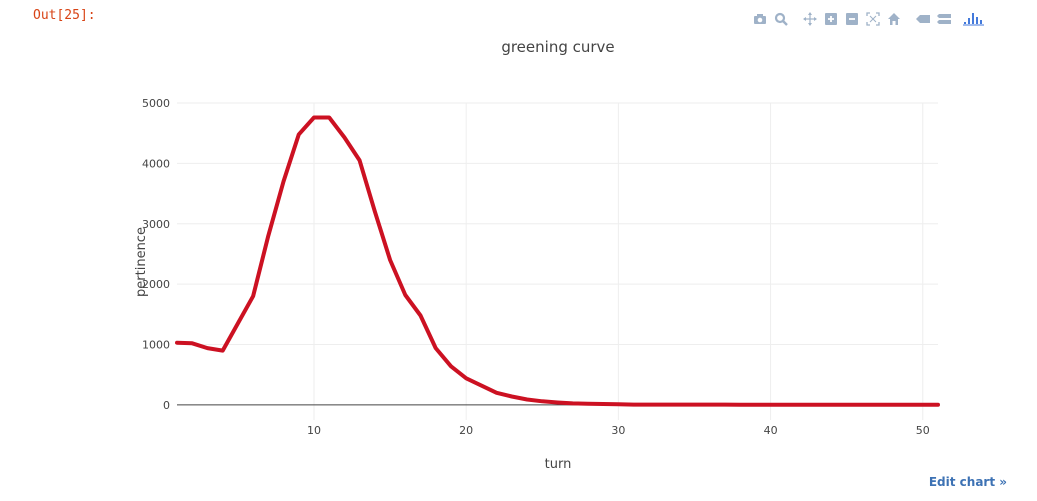 The height and width of the screenshot is (501, 1037). Describe the element at coordinates (967, 482) in the screenshot. I see `edit-chart-link: Edit chart »` at that location.